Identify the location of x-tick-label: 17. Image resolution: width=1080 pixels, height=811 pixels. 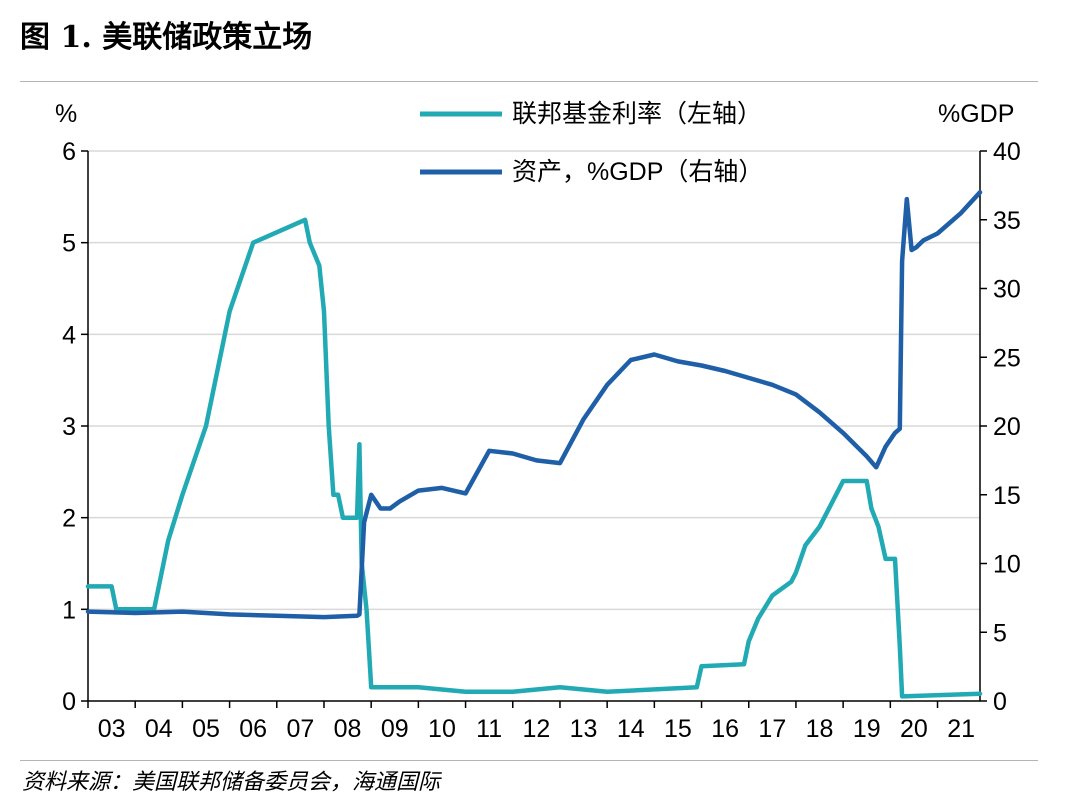
(772, 729).